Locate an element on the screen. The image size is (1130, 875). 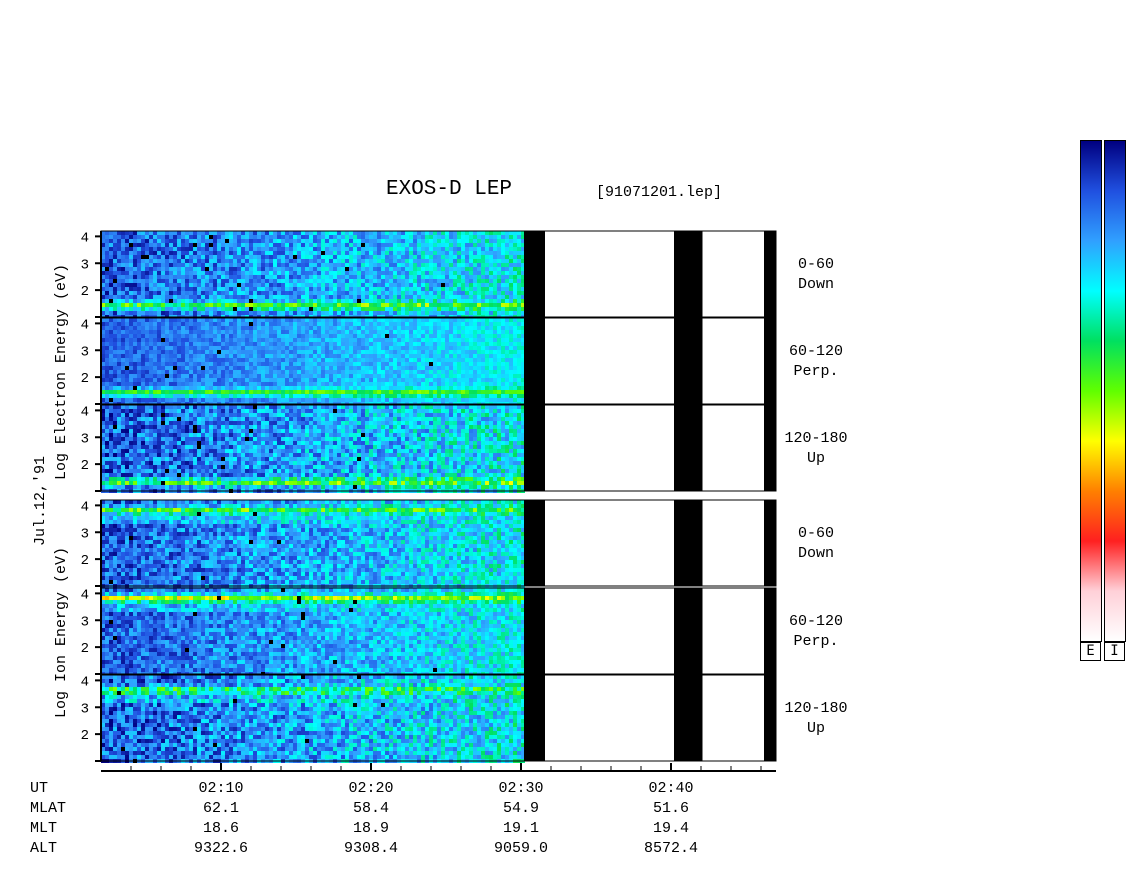
ion-ylabel: Log Ion Energy (eV) is located at coordinates (61, 632).